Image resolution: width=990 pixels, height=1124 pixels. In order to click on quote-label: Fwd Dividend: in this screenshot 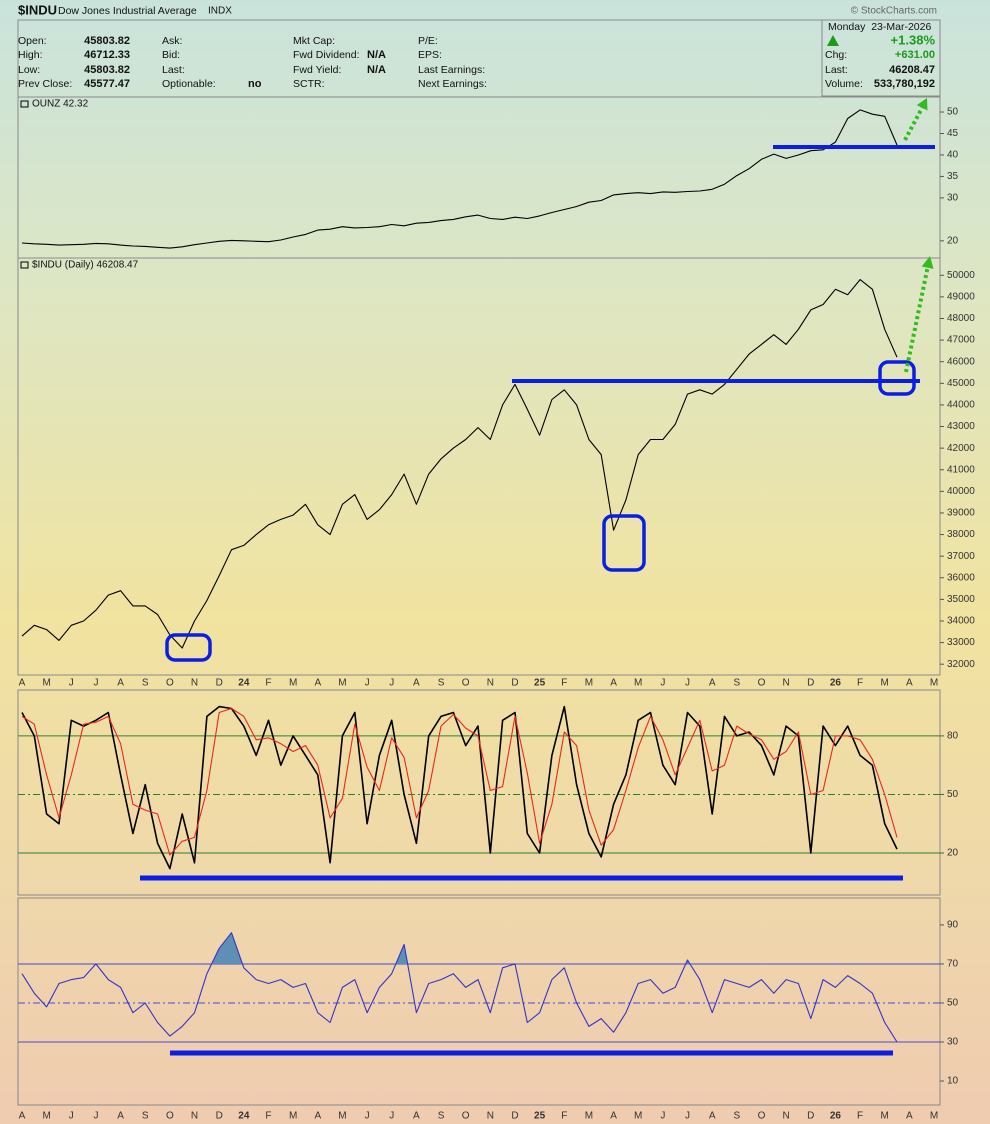, I will do `click(326, 55)`.